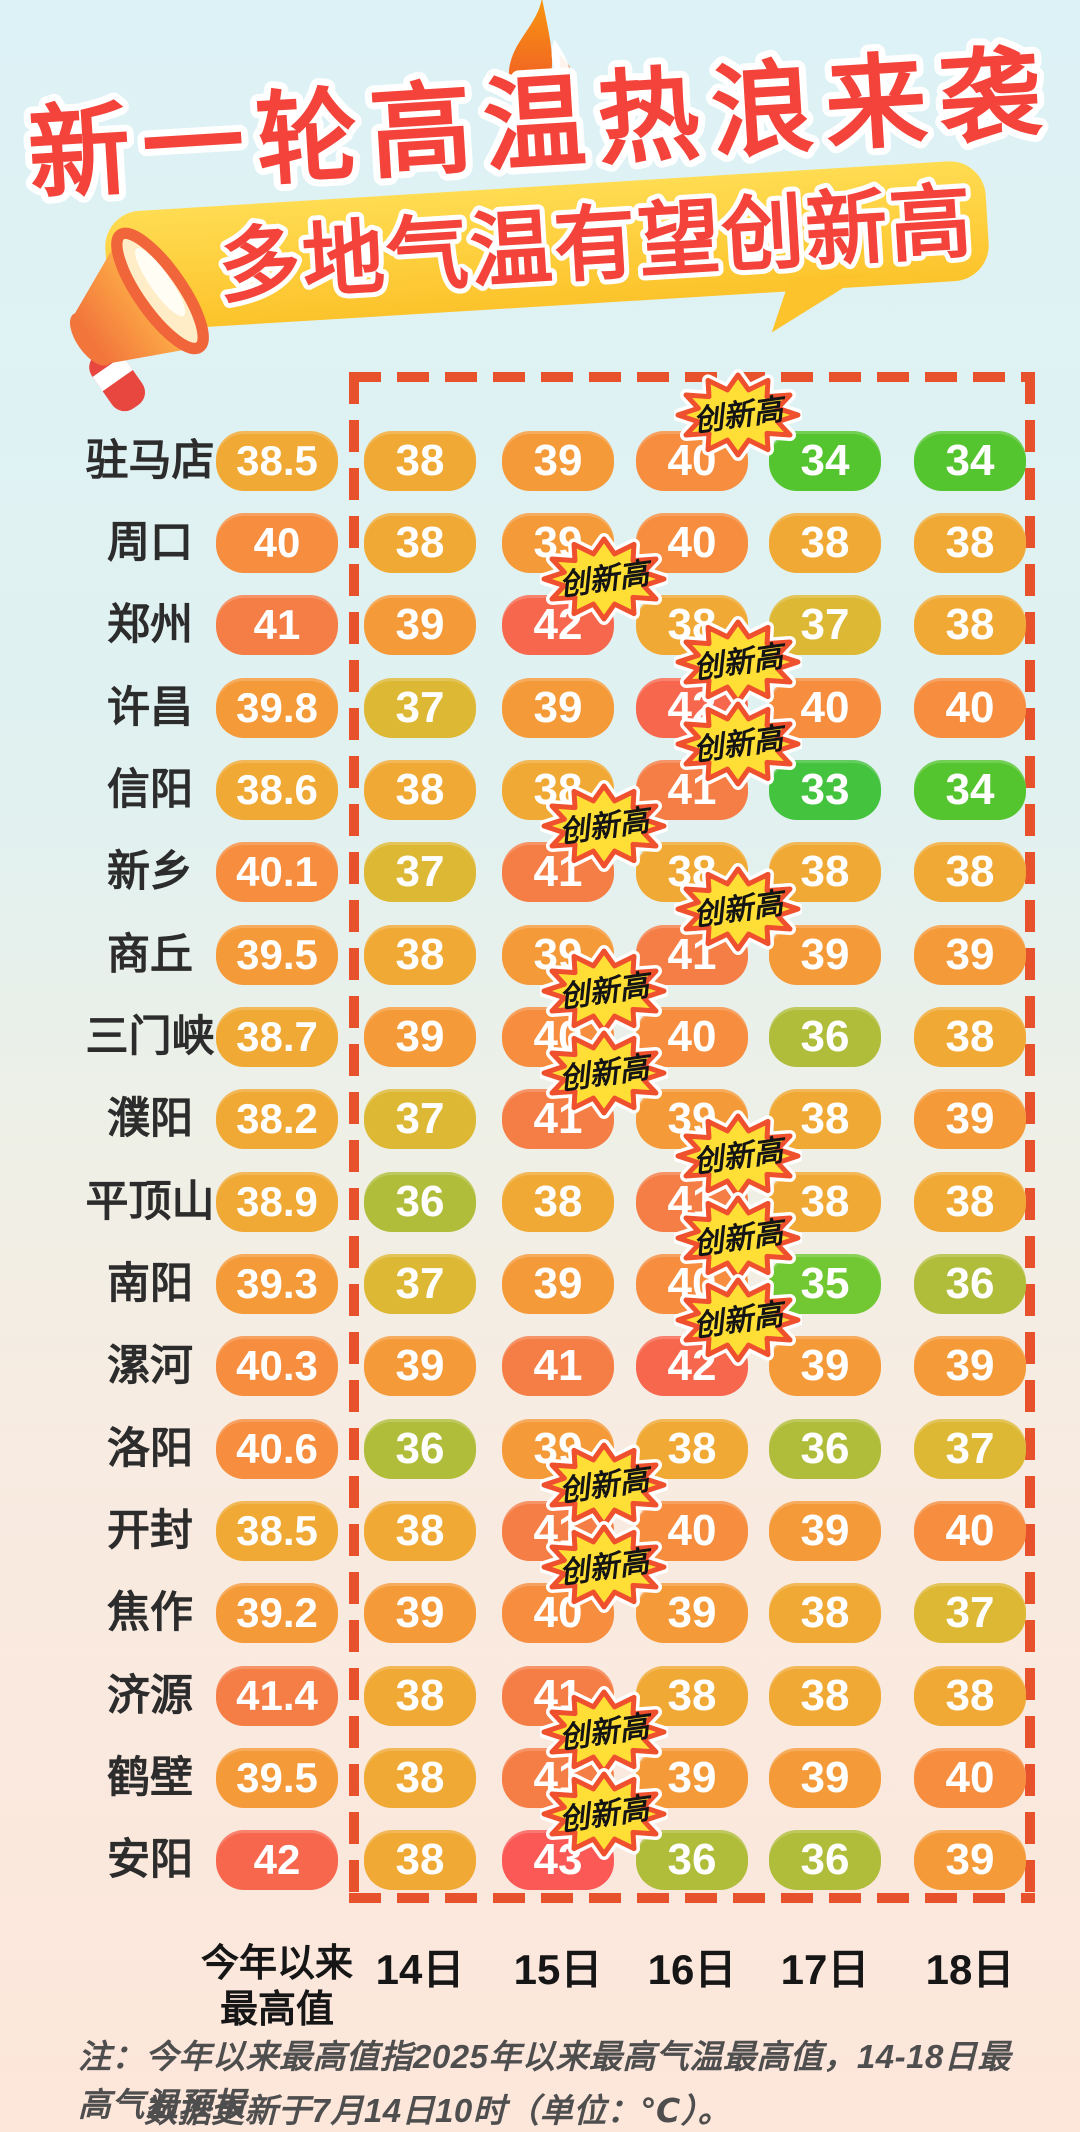 This screenshot has width=1080, height=2132. Describe the element at coordinates (150, 707) in the screenshot. I see `city-label: 许昌` at that location.